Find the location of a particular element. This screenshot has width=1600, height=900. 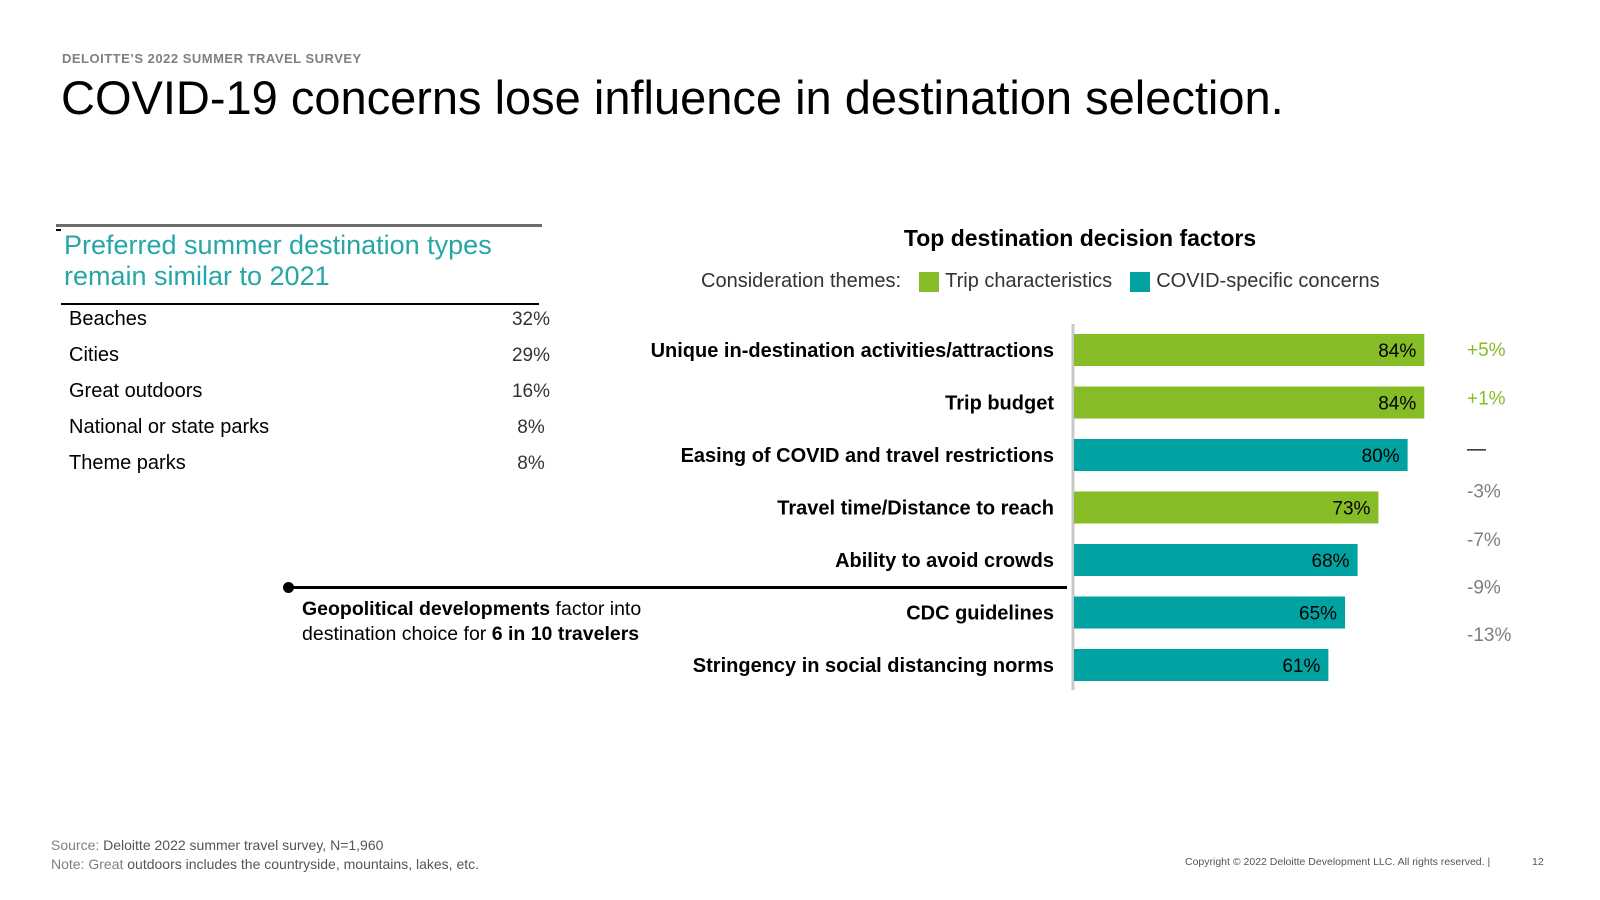

table-row: National or state parks 8% is located at coordinates (303, 432).